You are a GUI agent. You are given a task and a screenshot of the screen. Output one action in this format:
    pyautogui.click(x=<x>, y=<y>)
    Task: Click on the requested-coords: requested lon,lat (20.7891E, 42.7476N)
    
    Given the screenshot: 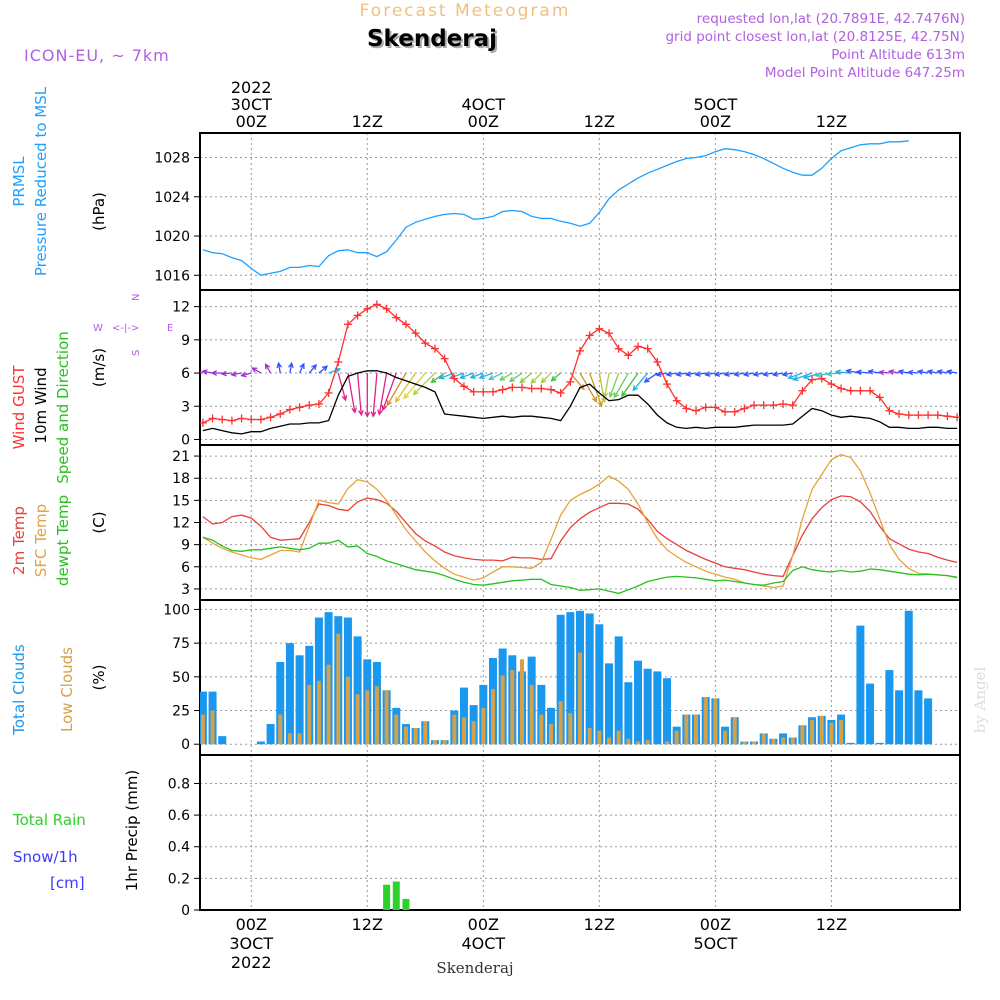 What is the action you would take?
    pyautogui.click(x=831, y=19)
    